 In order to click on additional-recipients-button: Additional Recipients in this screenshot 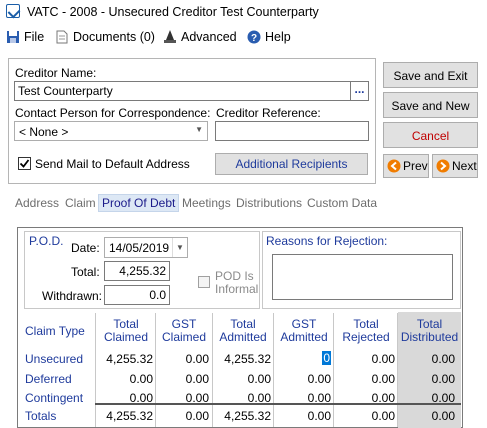, I will do `click(291, 164)`.